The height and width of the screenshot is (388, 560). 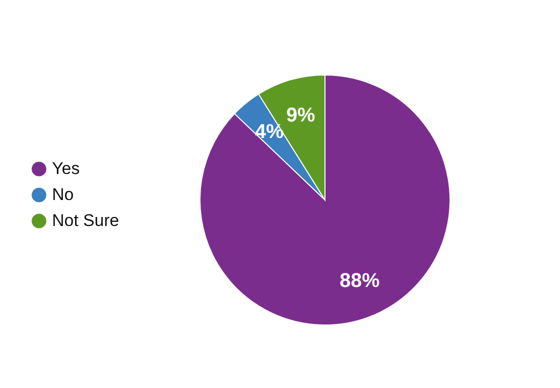 I want to click on legend-label: Not Sure, so click(x=86, y=220).